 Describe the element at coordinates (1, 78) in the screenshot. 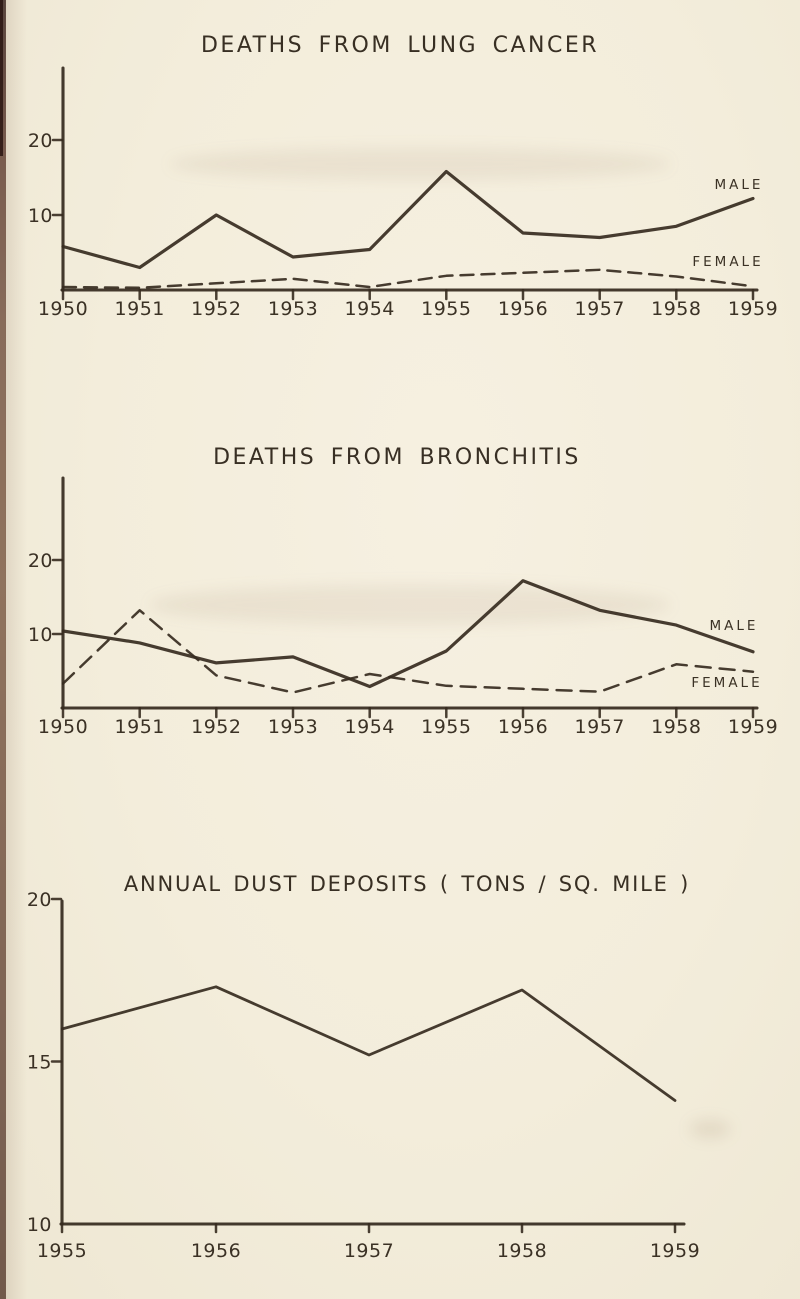

I see `page-spine-edge-dark-top` at that location.